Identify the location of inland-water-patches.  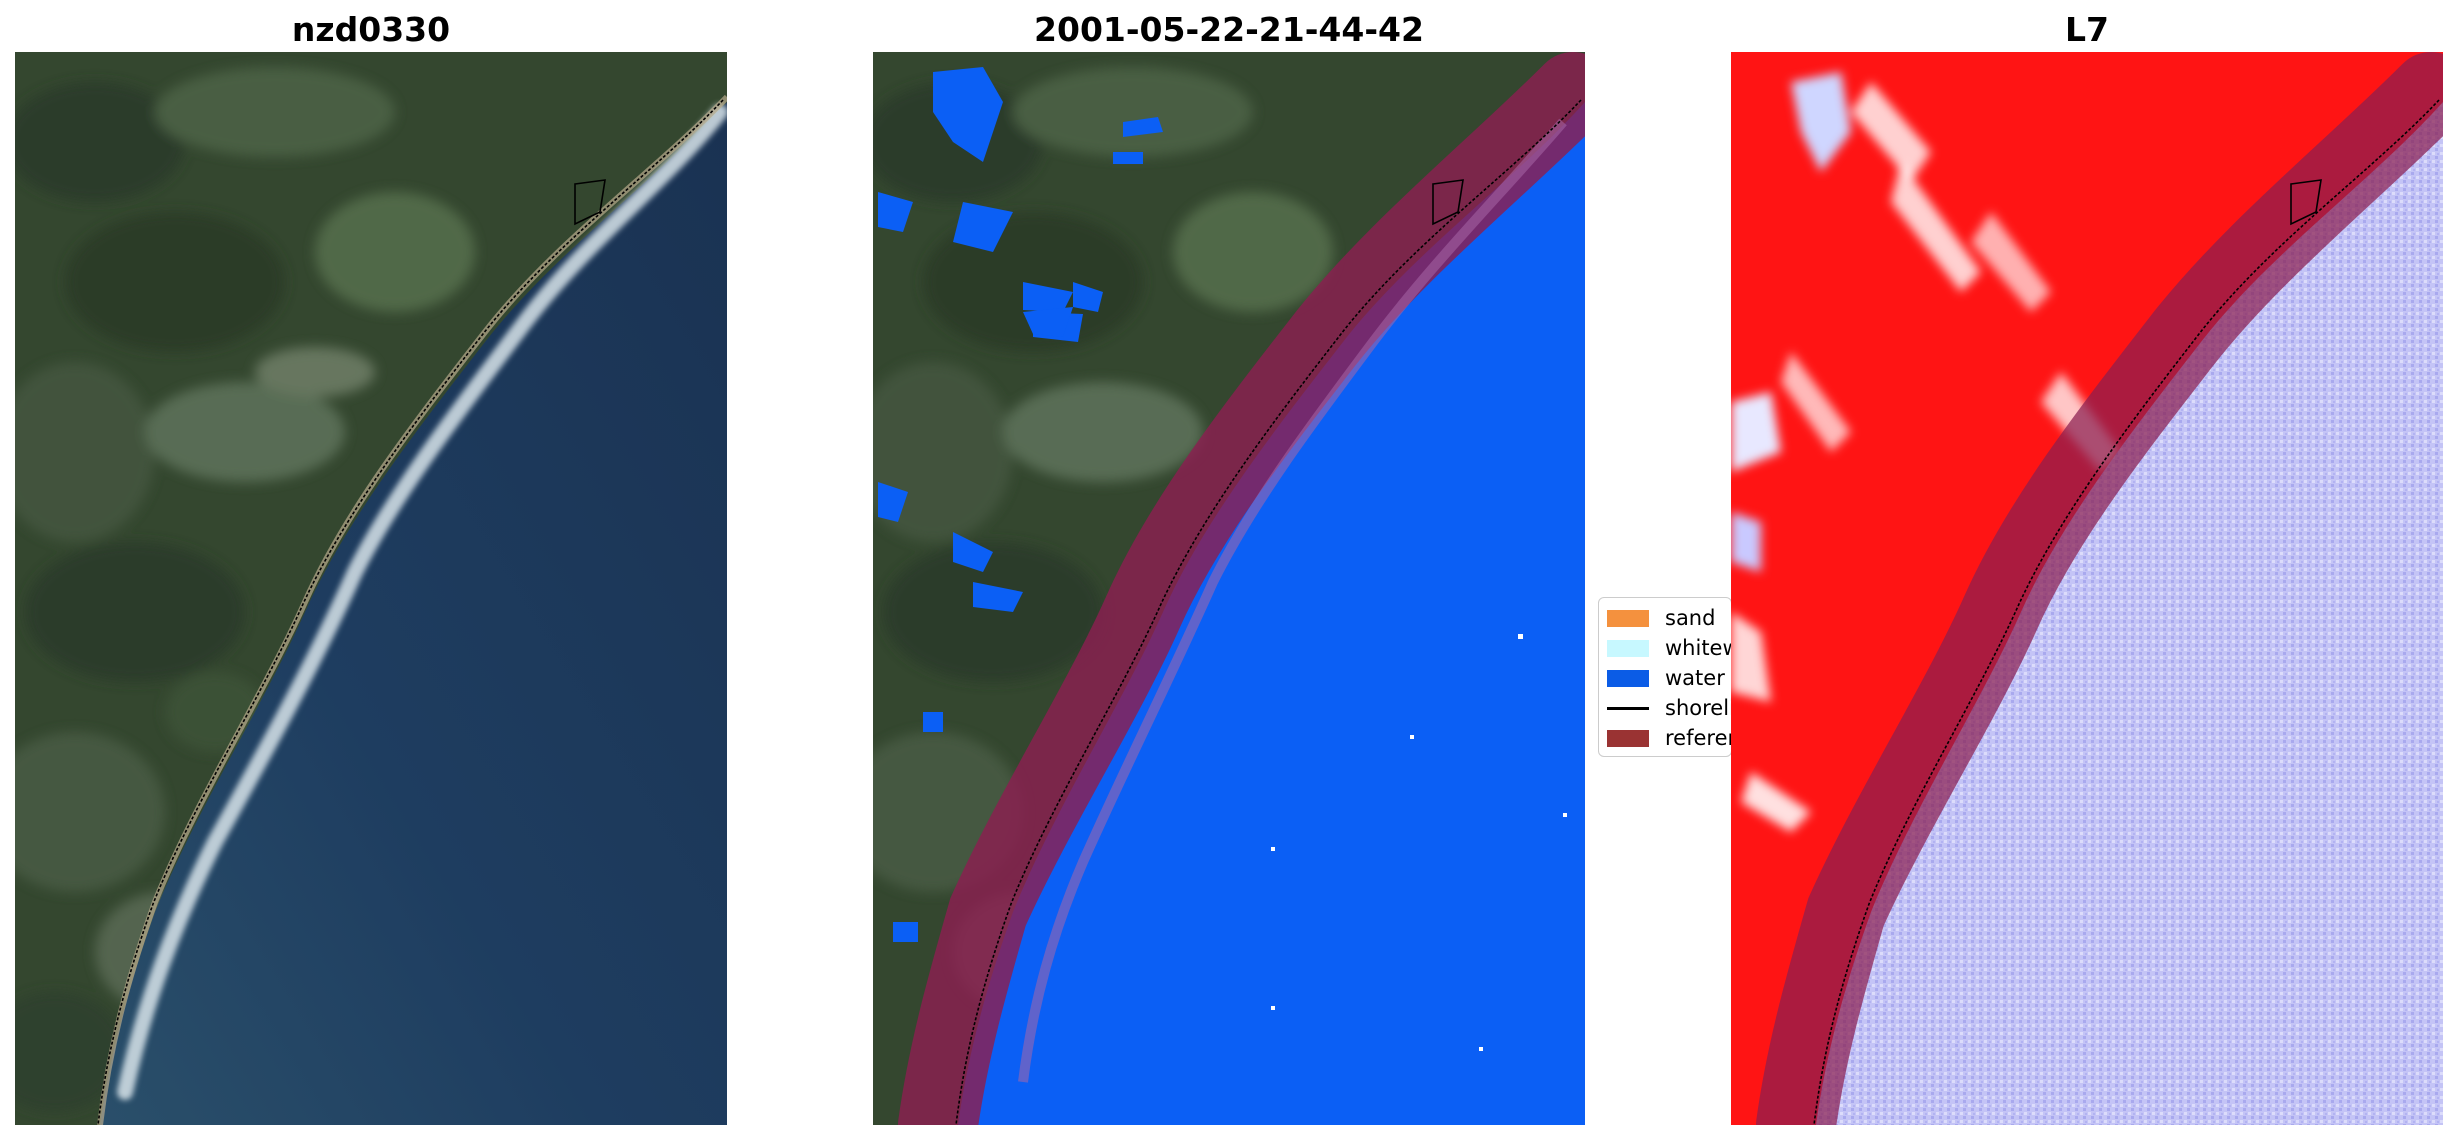
(1020, 504).